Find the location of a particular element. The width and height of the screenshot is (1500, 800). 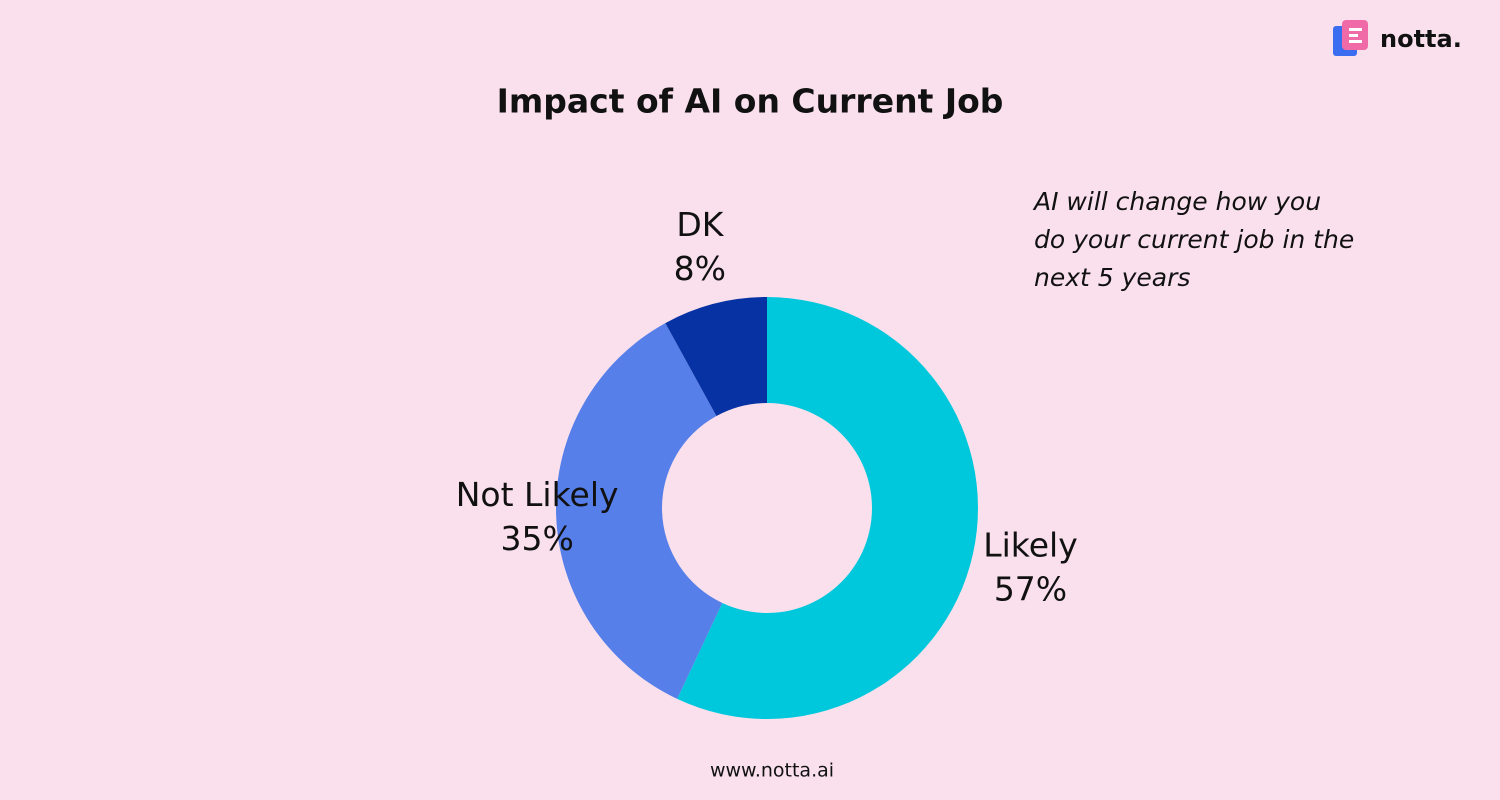

chart-title: Impact of AI on Current Job is located at coordinates (750, 101).